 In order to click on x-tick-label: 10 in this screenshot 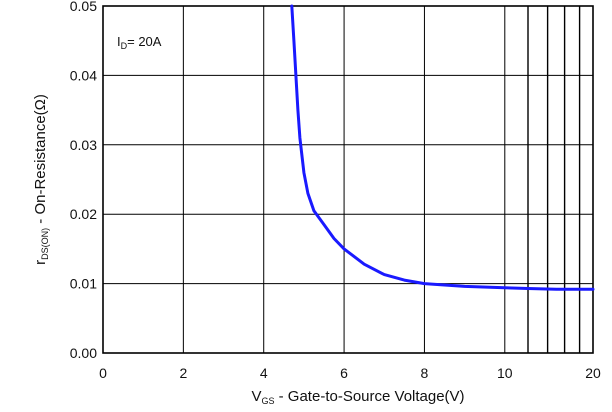, I will do `click(505, 373)`.